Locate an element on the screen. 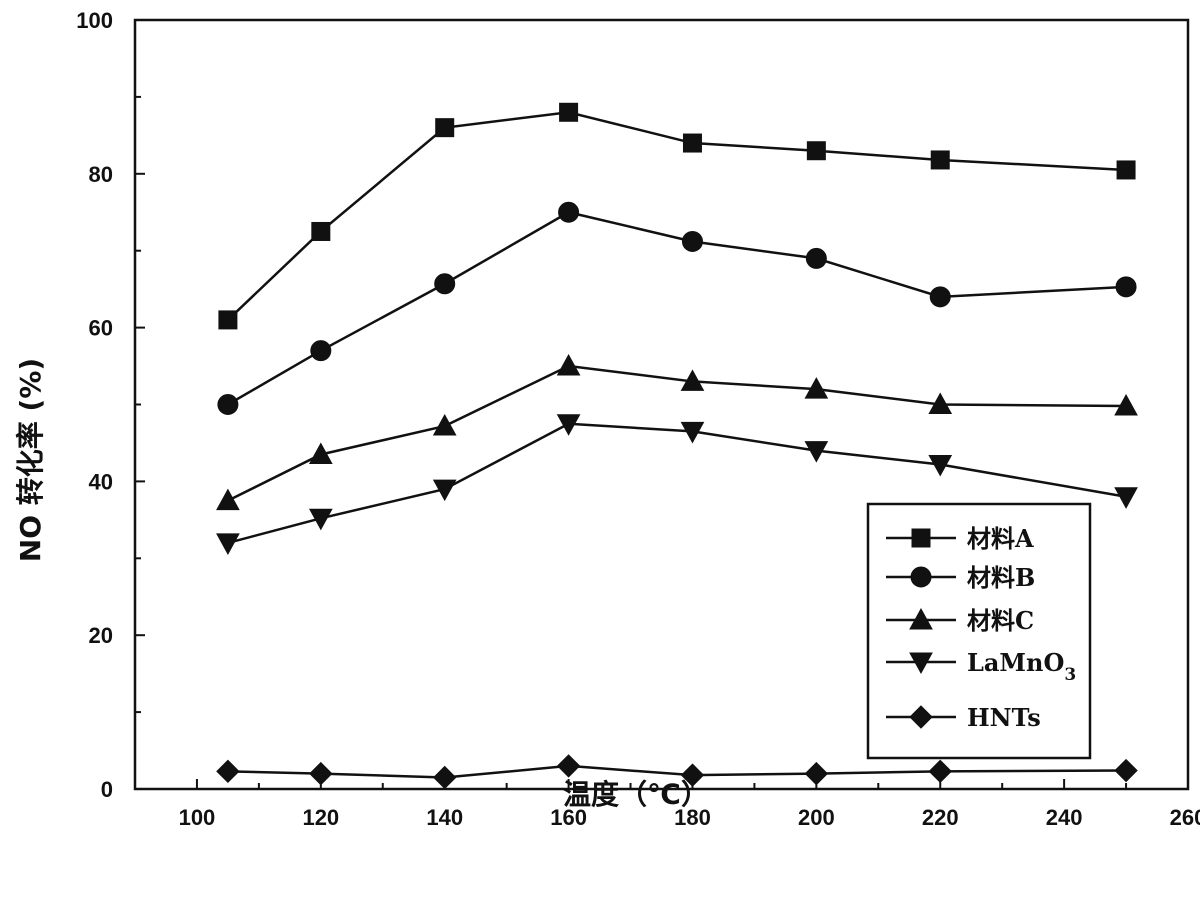 Image resolution: width=1200 pixels, height=901 pixels. legend-label: 材料B is located at coordinates (1001, 577).